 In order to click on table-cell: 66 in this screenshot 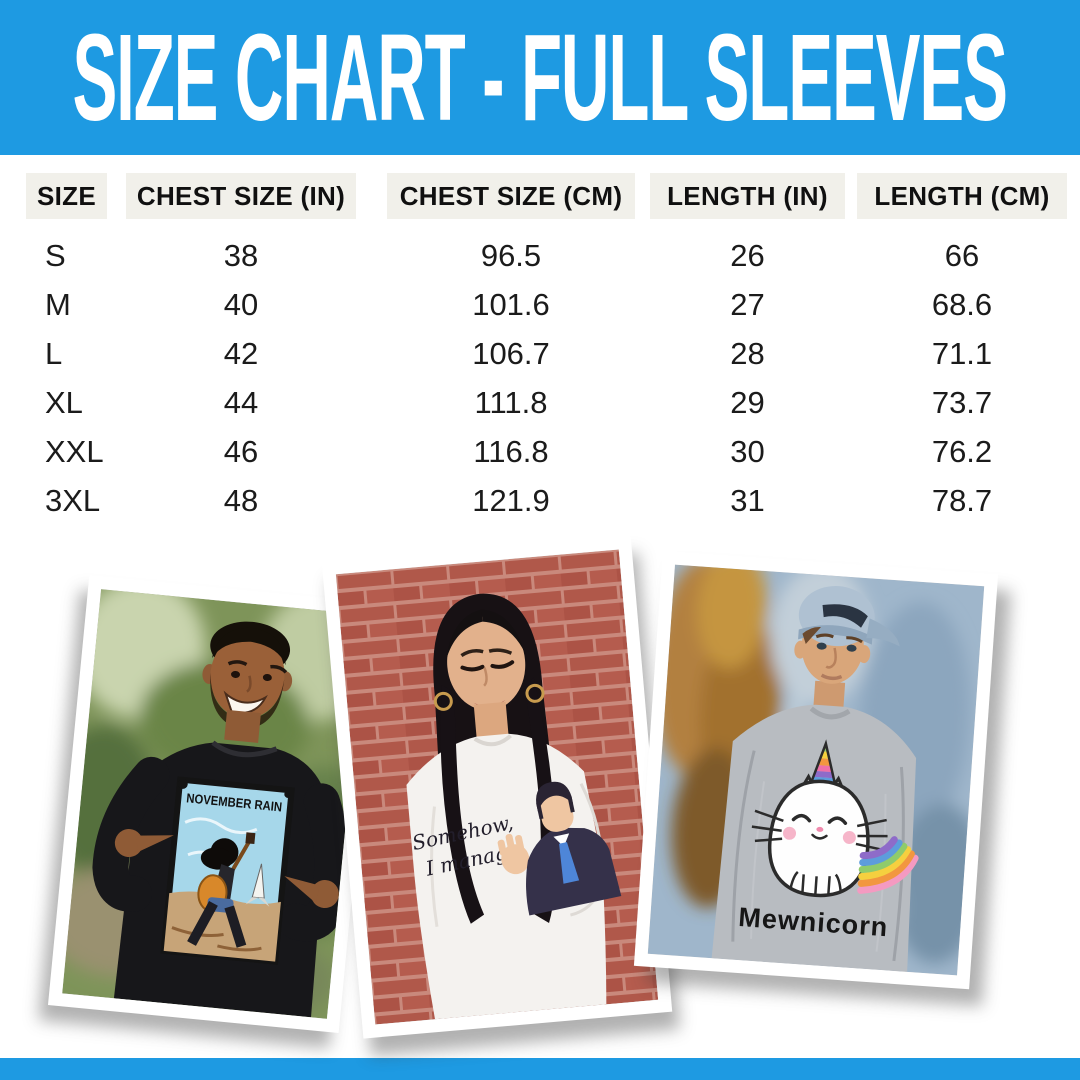, I will do `click(962, 255)`.